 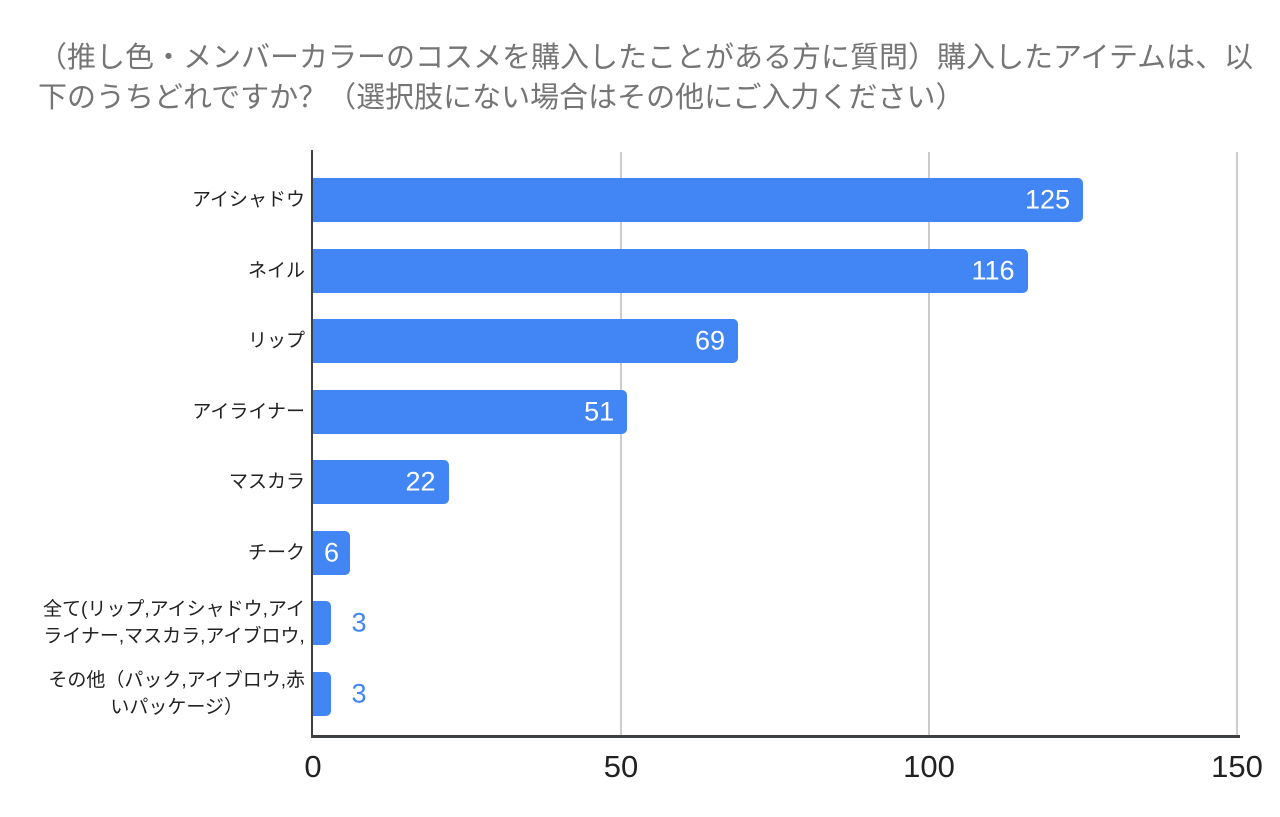 I want to click on bar-value-label: 6, so click(x=331, y=552).